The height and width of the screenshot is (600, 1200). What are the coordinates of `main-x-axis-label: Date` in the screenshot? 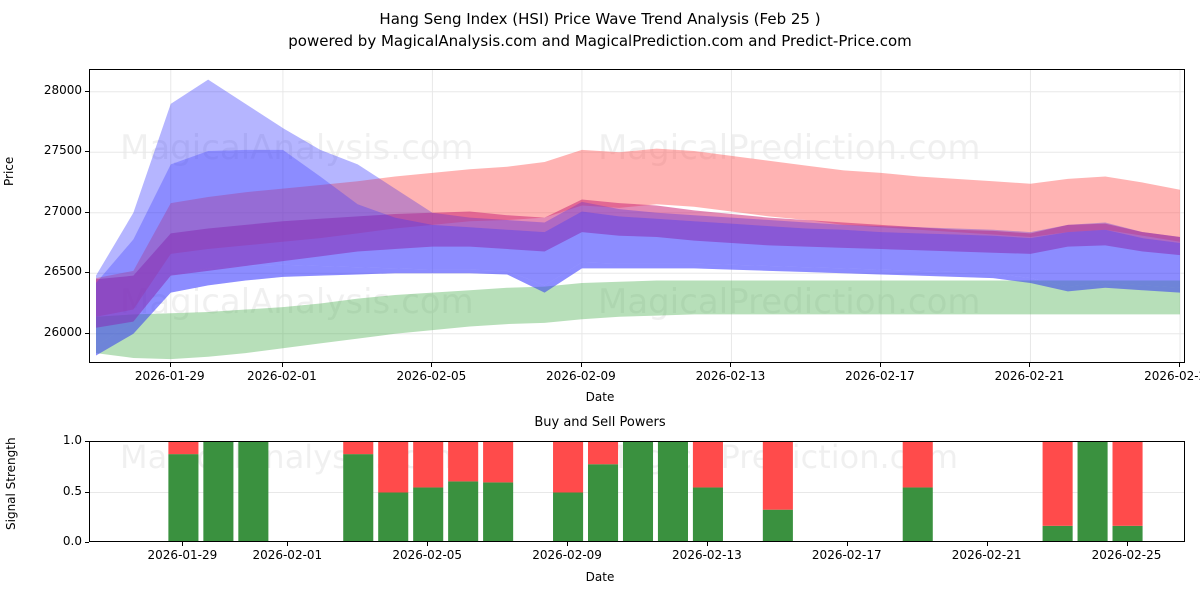 It's located at (600, 397).